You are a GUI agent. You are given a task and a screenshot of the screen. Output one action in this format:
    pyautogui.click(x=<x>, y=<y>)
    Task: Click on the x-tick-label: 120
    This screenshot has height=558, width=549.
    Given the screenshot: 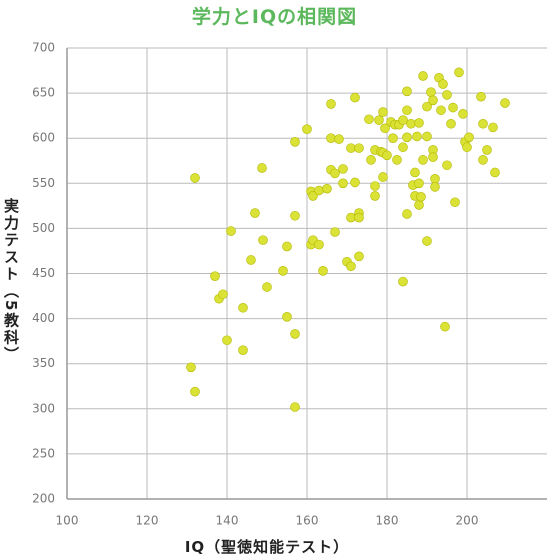 What is the action you would take?
    pyautogui.click(x=147, y=521)
    